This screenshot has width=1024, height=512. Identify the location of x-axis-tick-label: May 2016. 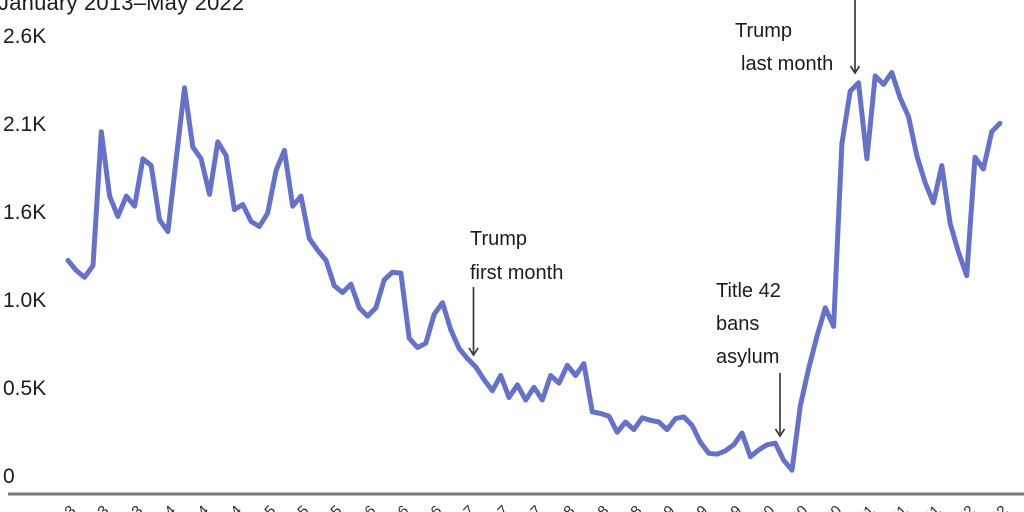
(378, 507).